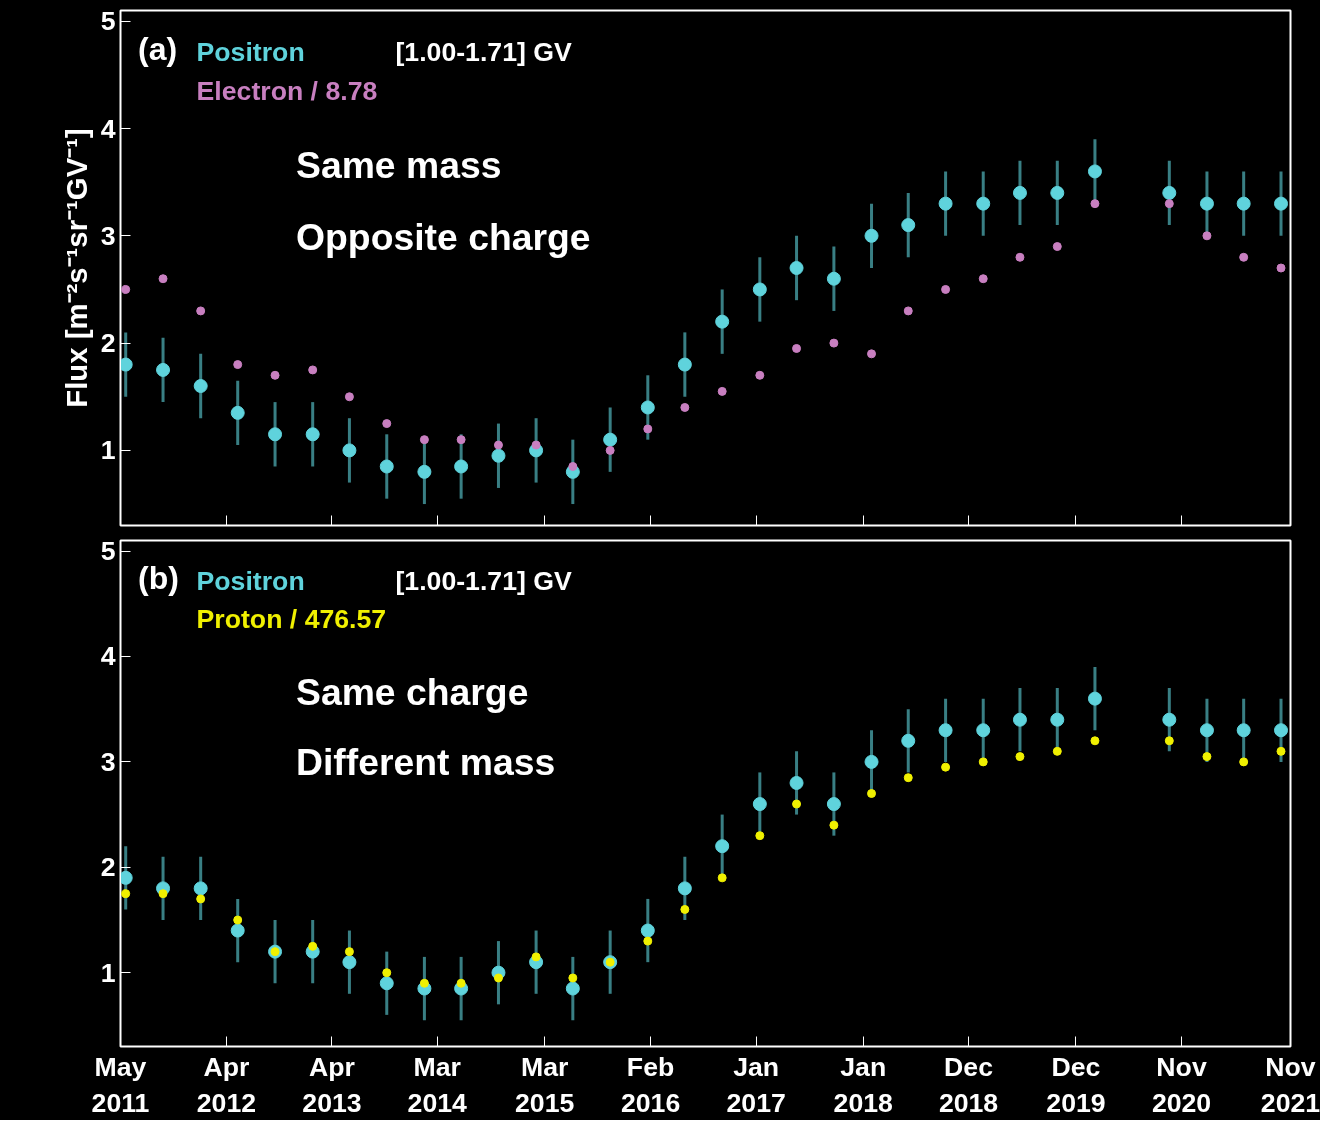 The height and width of the screenshot is (1148, 1335). I want to click on y-tick-label: 5, so click(108, 21).